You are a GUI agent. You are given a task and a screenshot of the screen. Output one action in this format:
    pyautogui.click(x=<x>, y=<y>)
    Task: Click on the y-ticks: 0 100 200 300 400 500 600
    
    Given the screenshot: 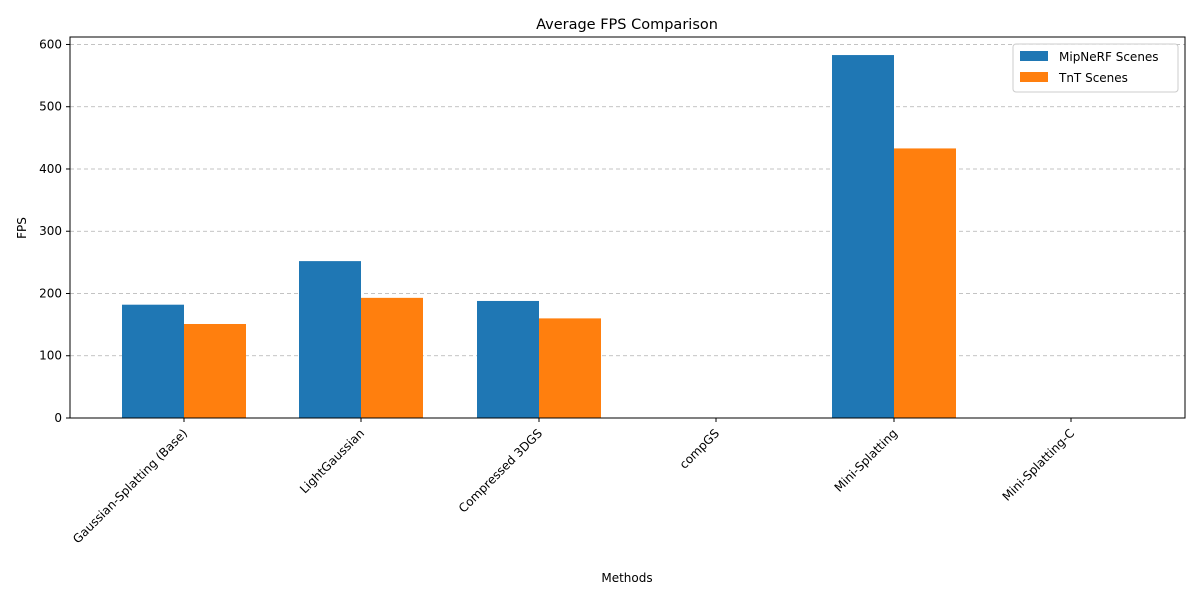 What is the action you would take?
    pyautogui.click(x=54, y=231)
    